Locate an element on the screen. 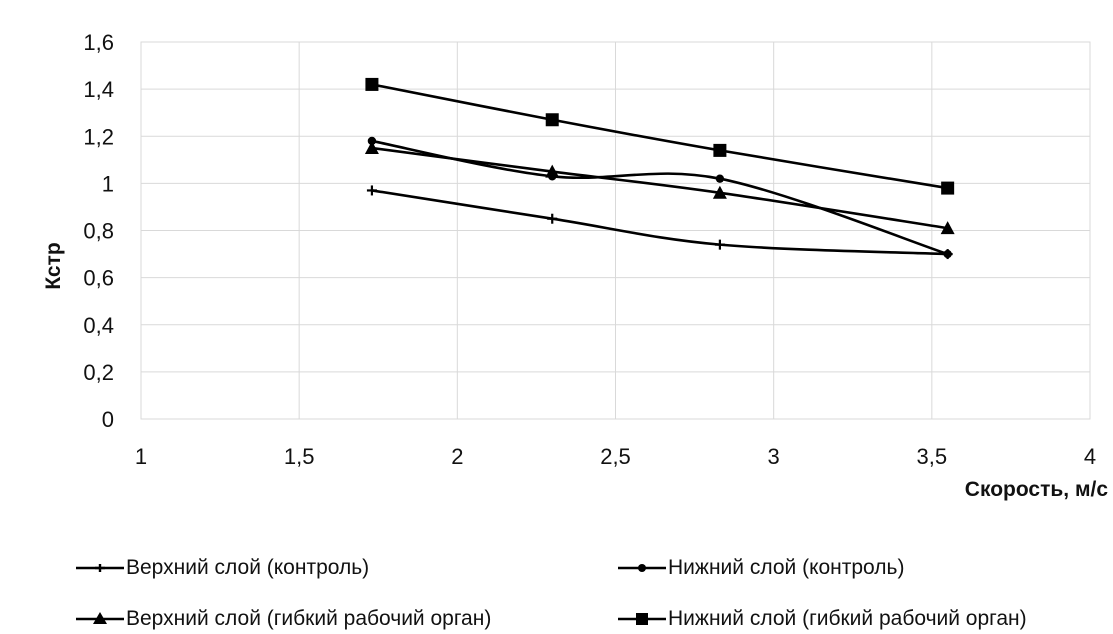 This screenshot has height=634, width=1113. x-tick-label: 1 is located at coordinates (141, 456).